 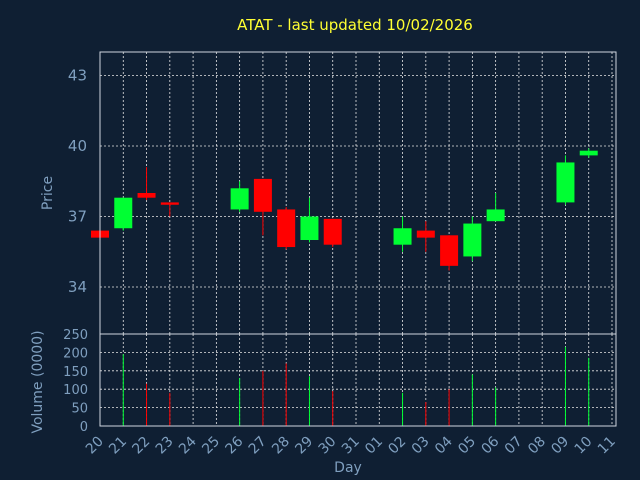 I want to click on x-tick-label: 26, so click(x=235, y=445).